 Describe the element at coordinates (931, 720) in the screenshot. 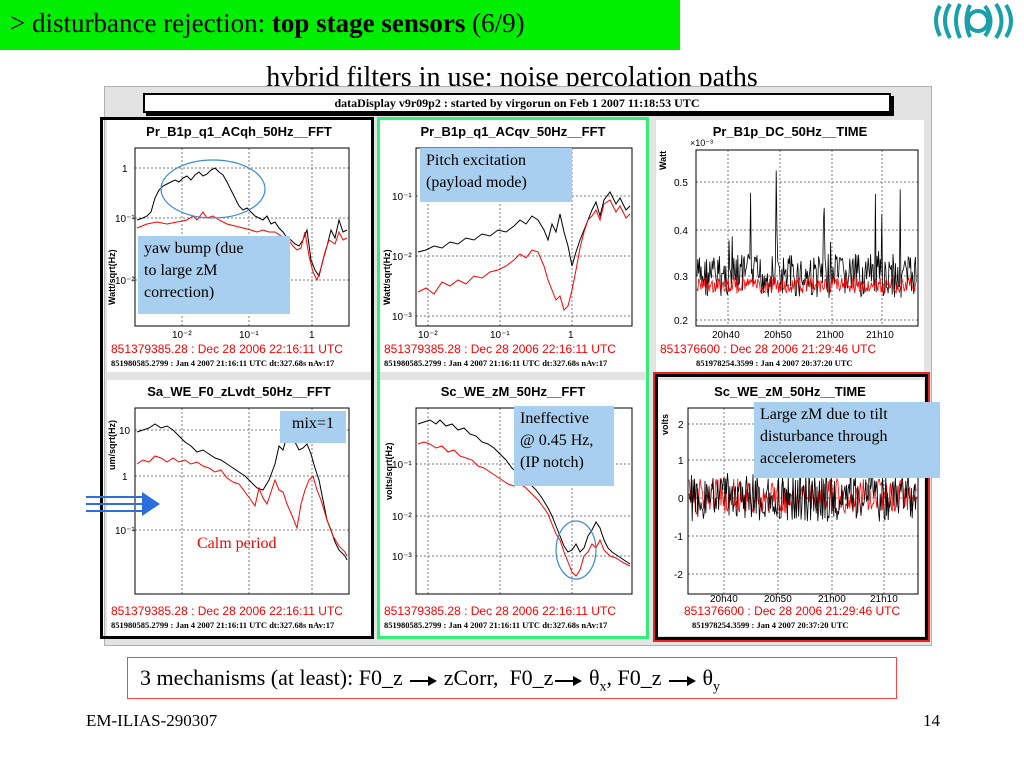

I see `page-number: 14` at that location.